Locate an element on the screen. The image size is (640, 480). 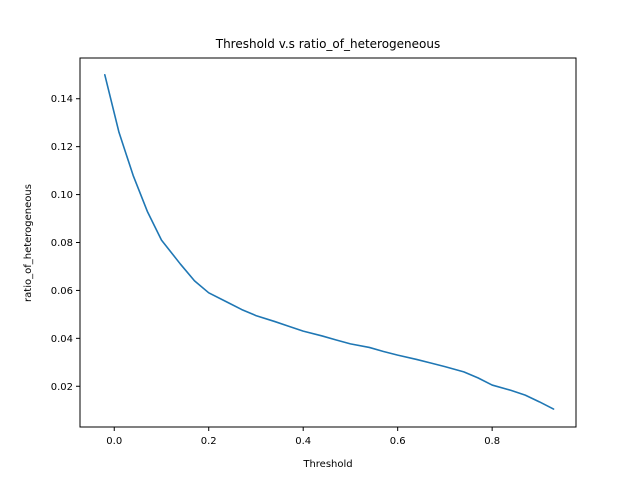
chart-title: Threshold v.s ratio_of_heterogeneous is located at coordinates (328, 44).